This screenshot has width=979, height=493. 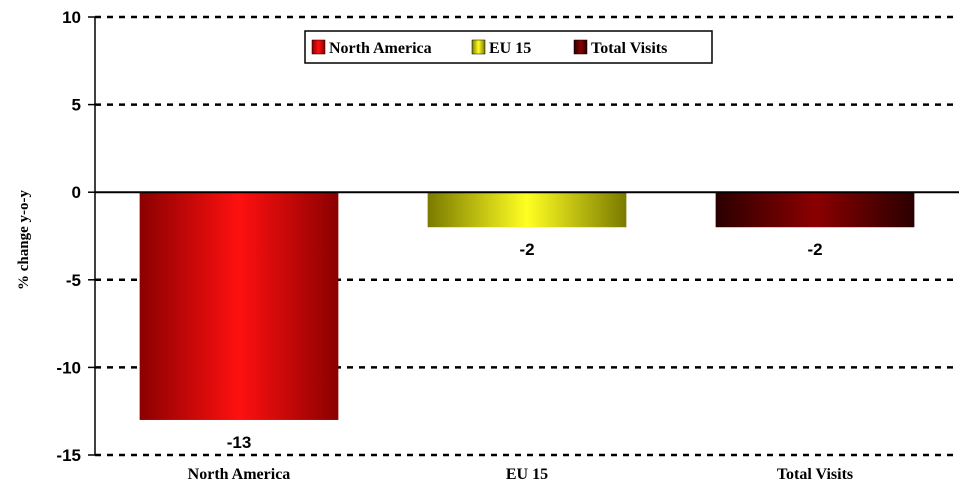 I want to click on legend-label: Total Visits, so click(x=629, y=48).